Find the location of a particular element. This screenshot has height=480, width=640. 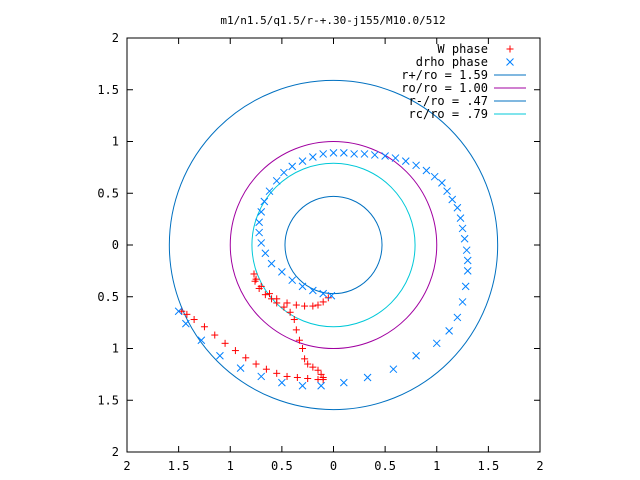

radius-circle is located at coordinates (333, 245).